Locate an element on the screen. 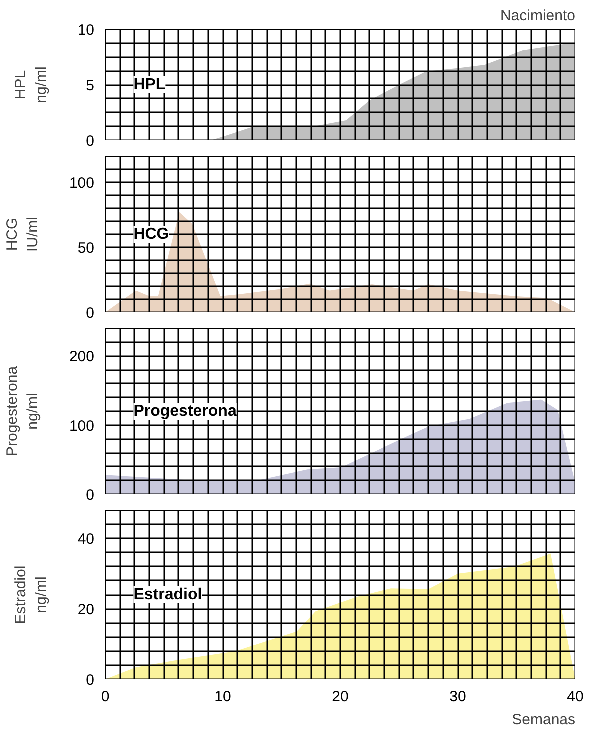 This screenshot has width=609, height=742. y-tick-label: 50 is located at coordinates (86, 248).